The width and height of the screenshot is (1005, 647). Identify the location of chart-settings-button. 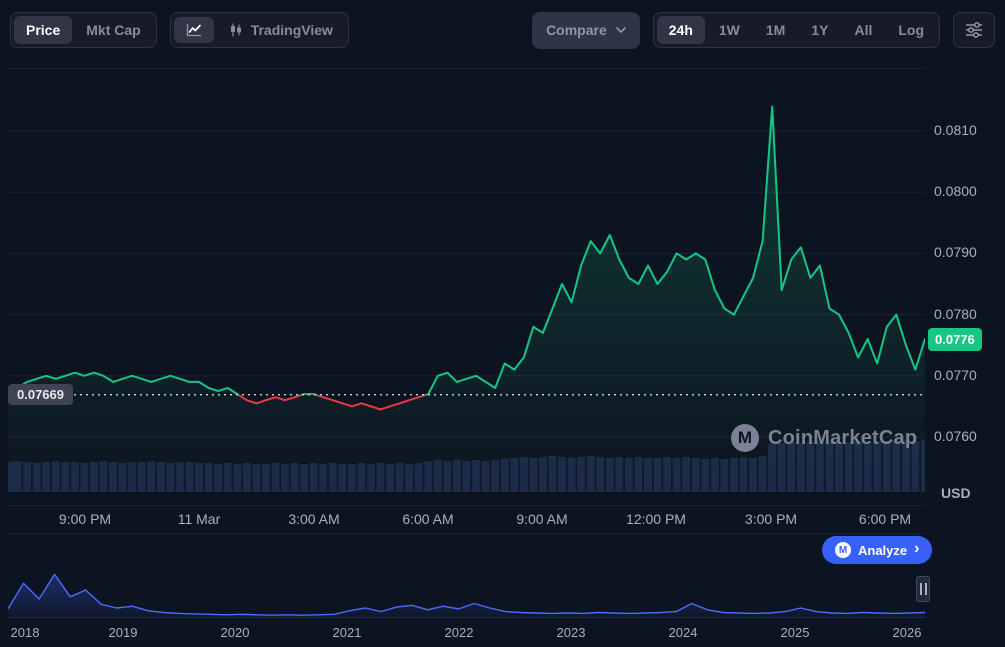
(974, 30).